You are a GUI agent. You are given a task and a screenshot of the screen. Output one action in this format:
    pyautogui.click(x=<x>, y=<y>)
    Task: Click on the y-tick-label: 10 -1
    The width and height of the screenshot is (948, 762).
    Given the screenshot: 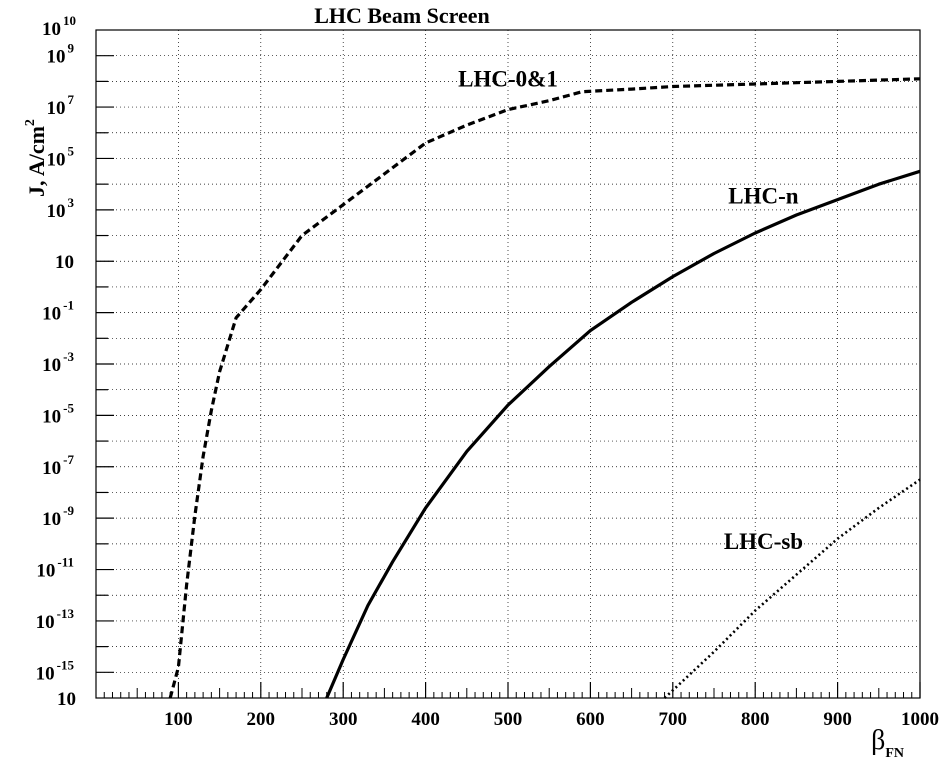 What is the action you would take?
    pyautogui.click(x=58, y=311)
    